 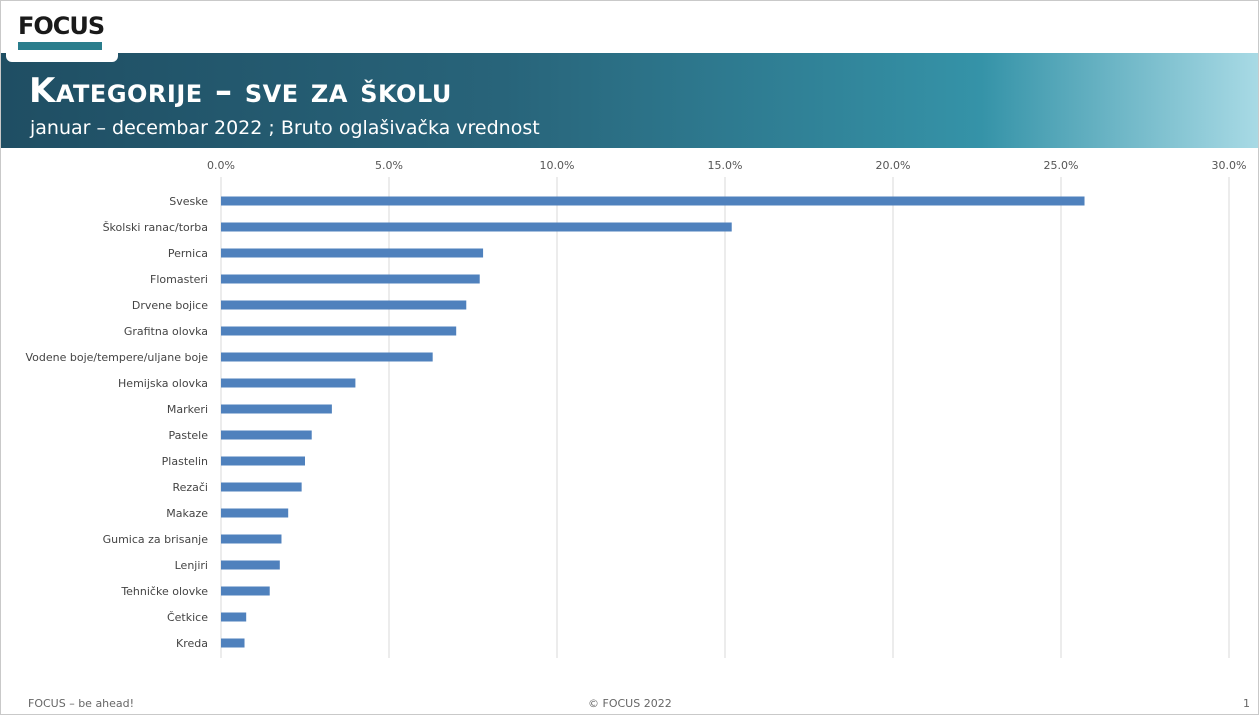 What do you see at coordinates (221, 165) in the screenshot?
I see `x-tick-label: 0.0%` at bounding box center [221, 165].